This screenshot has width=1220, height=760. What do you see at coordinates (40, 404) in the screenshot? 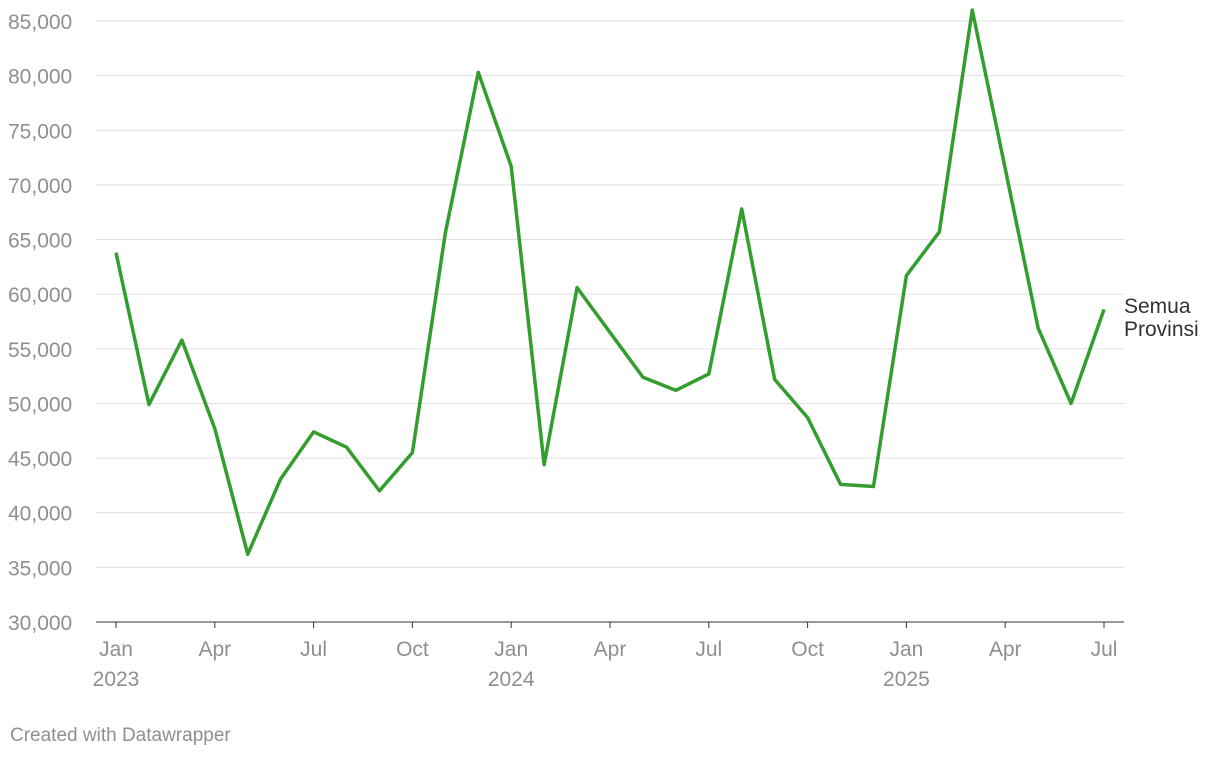
I see `y-tick-label: 50,000` at bounding box center [40, 404].